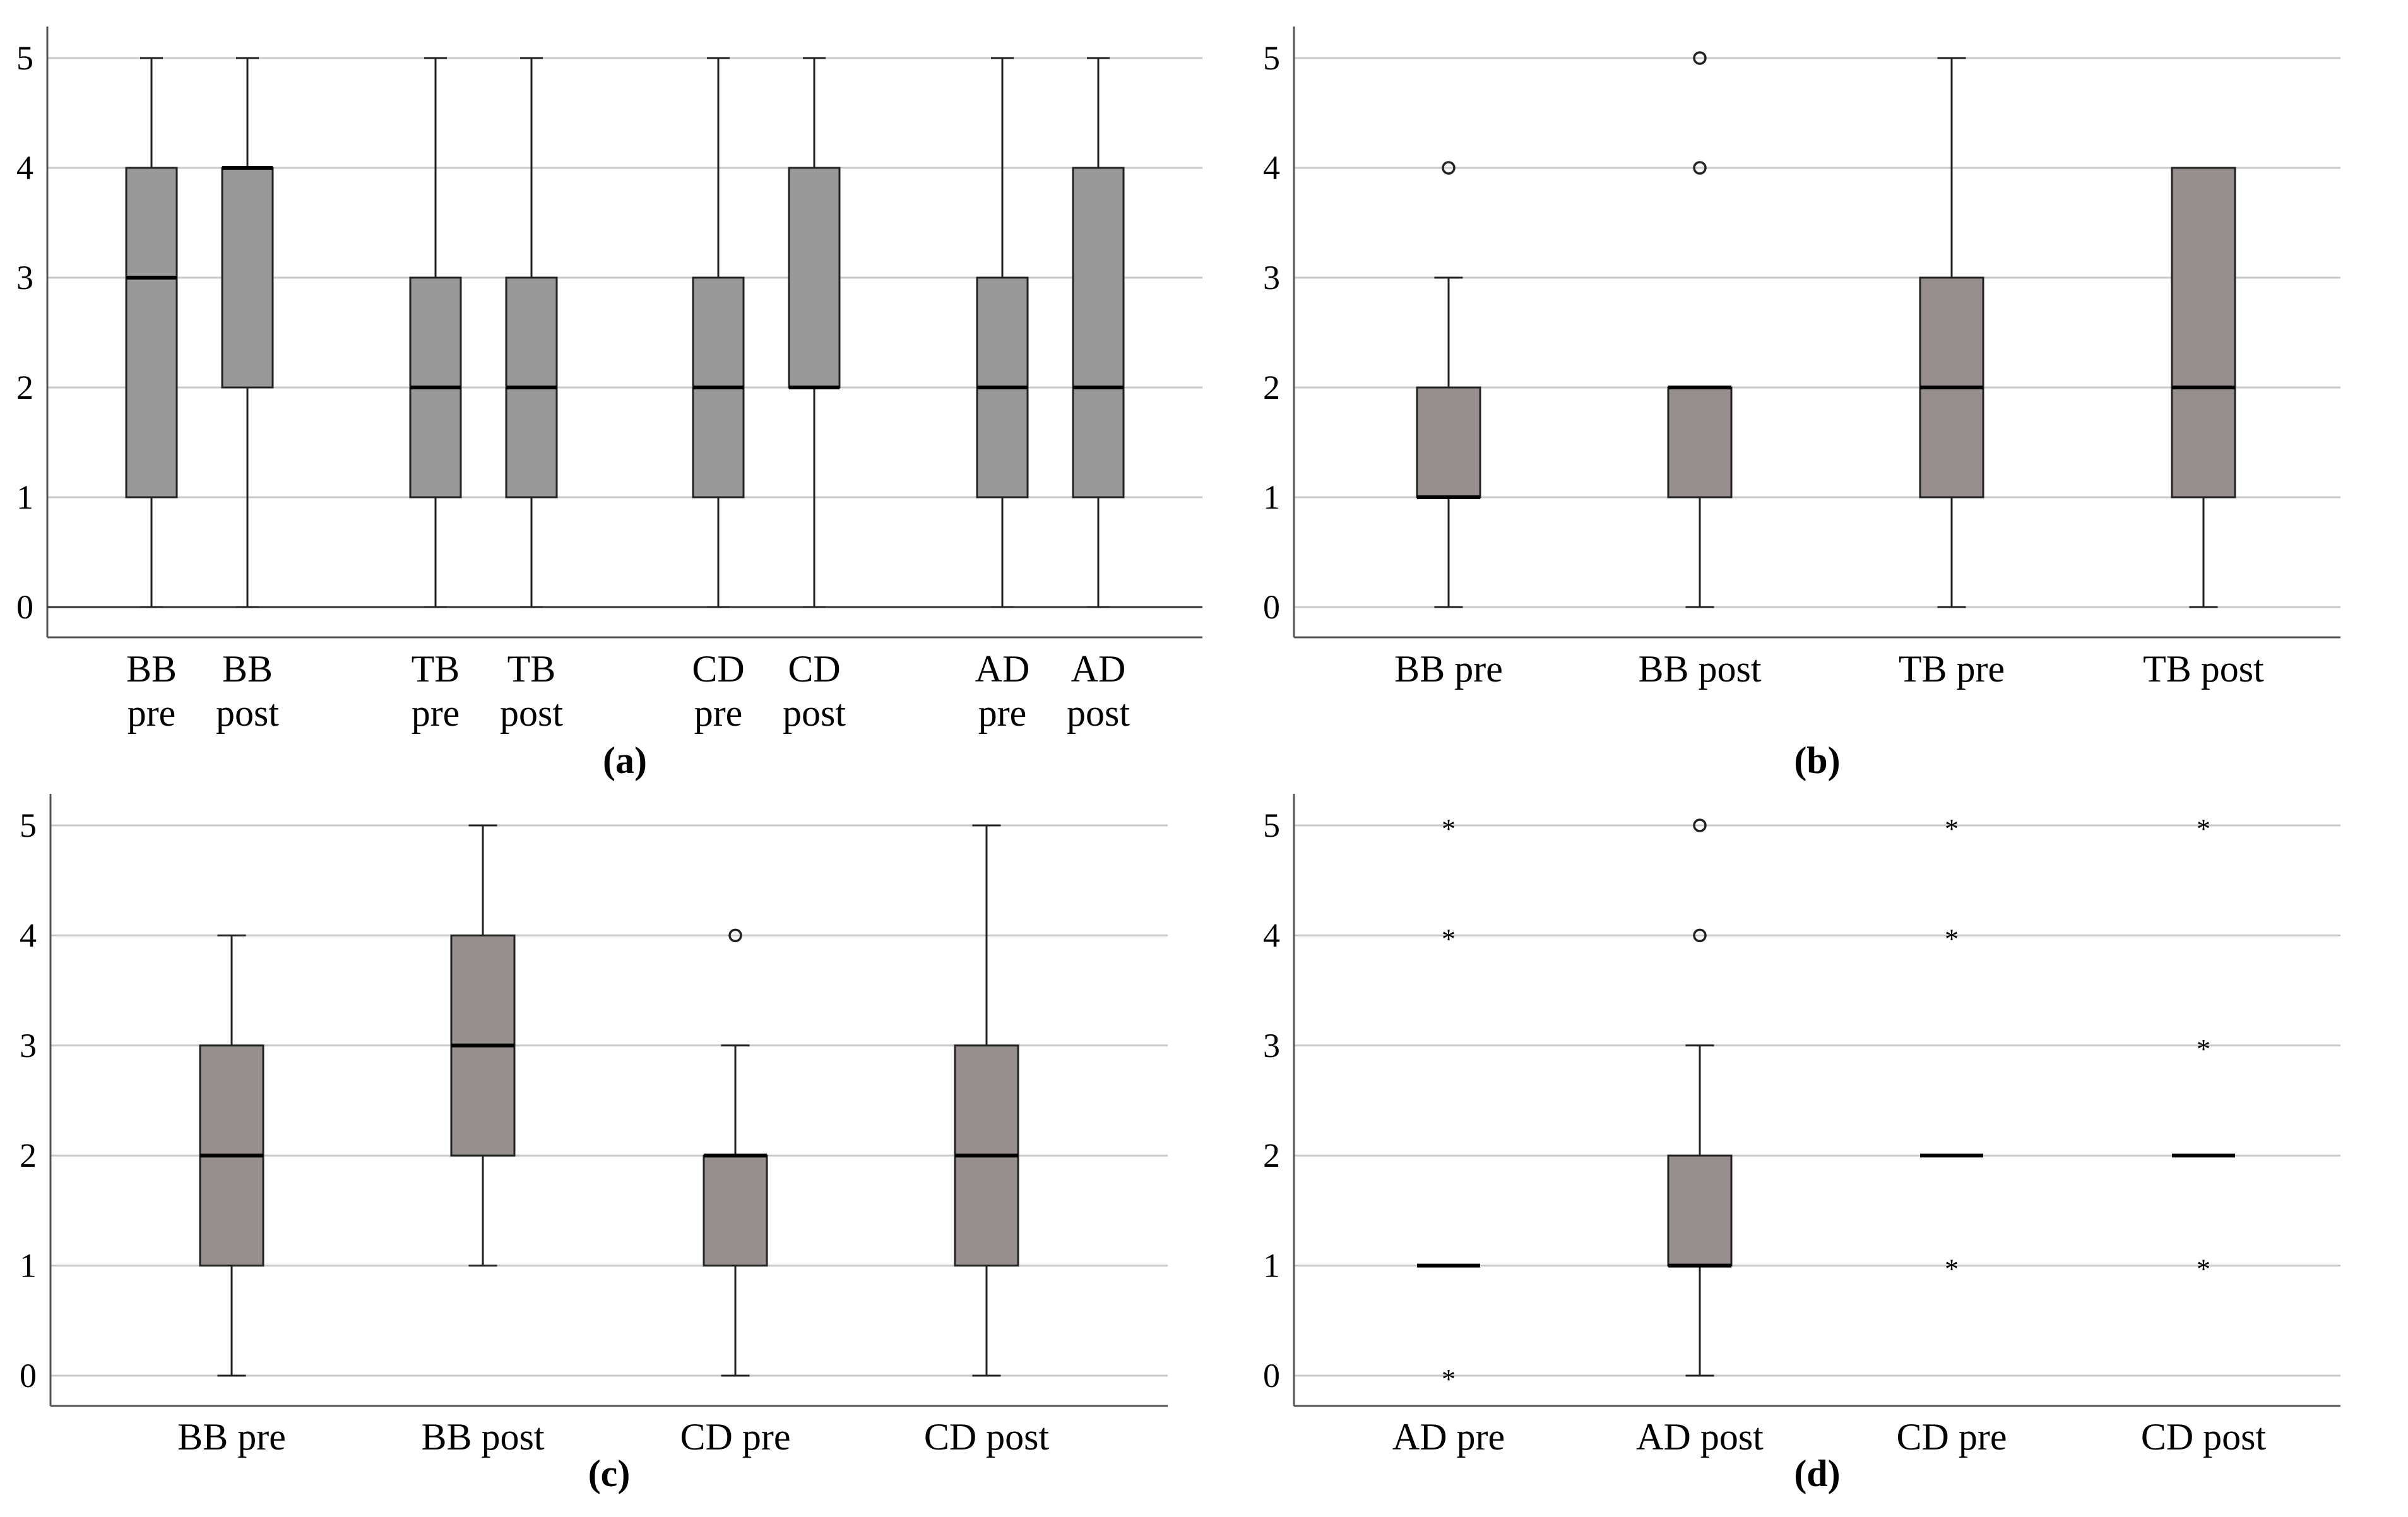 The height and width of the screenshot is (1517, 2408). What do you see at coordinates (987, 1437) in the screenshot?
I see `x-category-label: CD post` at bounding box center [987, 1437].